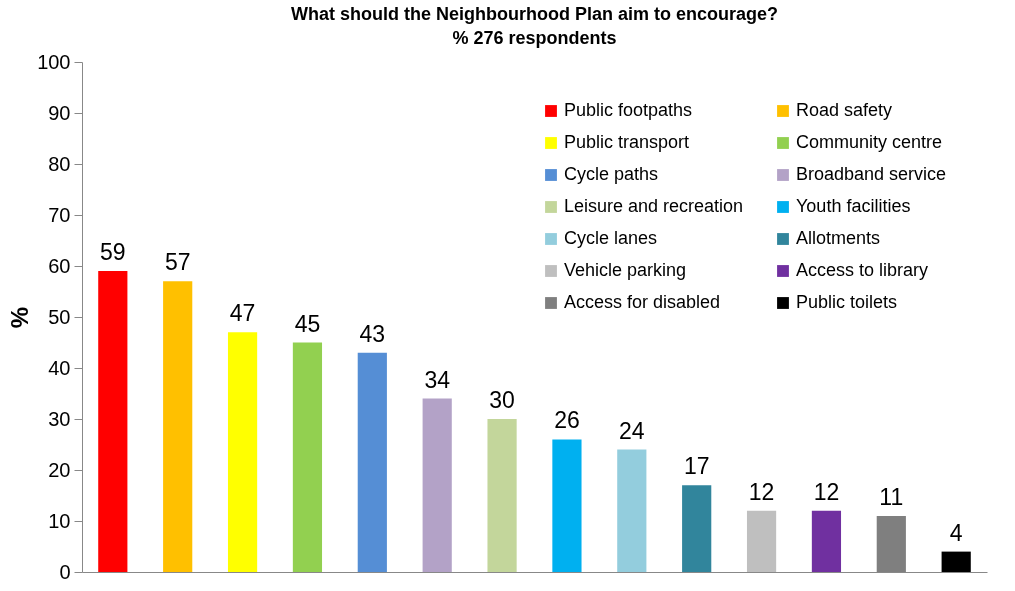 The width and height of the screenshot is (1015, 591). Describe the element at coordinates (642, 302) in the screenshot. I see `legend-label: Access for disabled` at that location.